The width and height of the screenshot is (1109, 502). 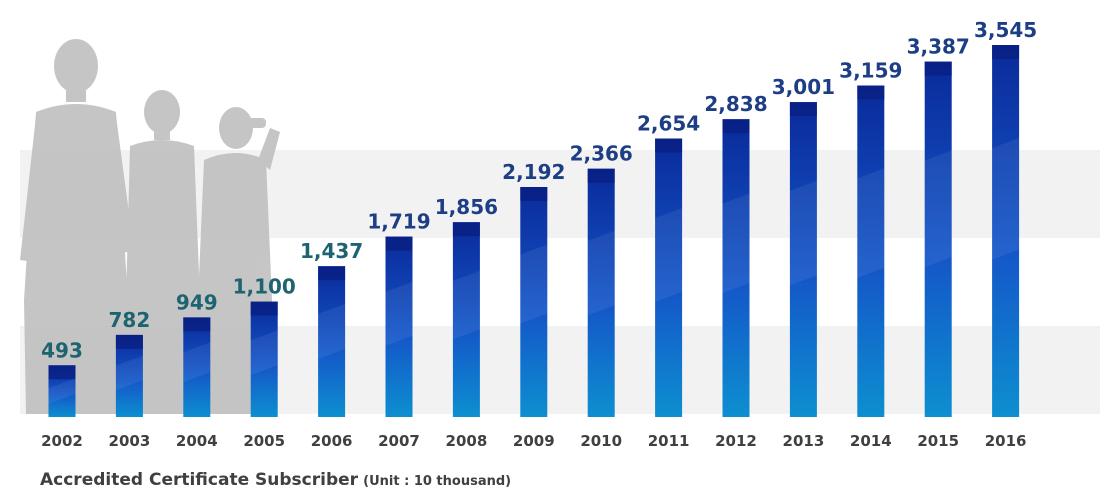 I want to click on bar-2007, so click(x=399, y=326).